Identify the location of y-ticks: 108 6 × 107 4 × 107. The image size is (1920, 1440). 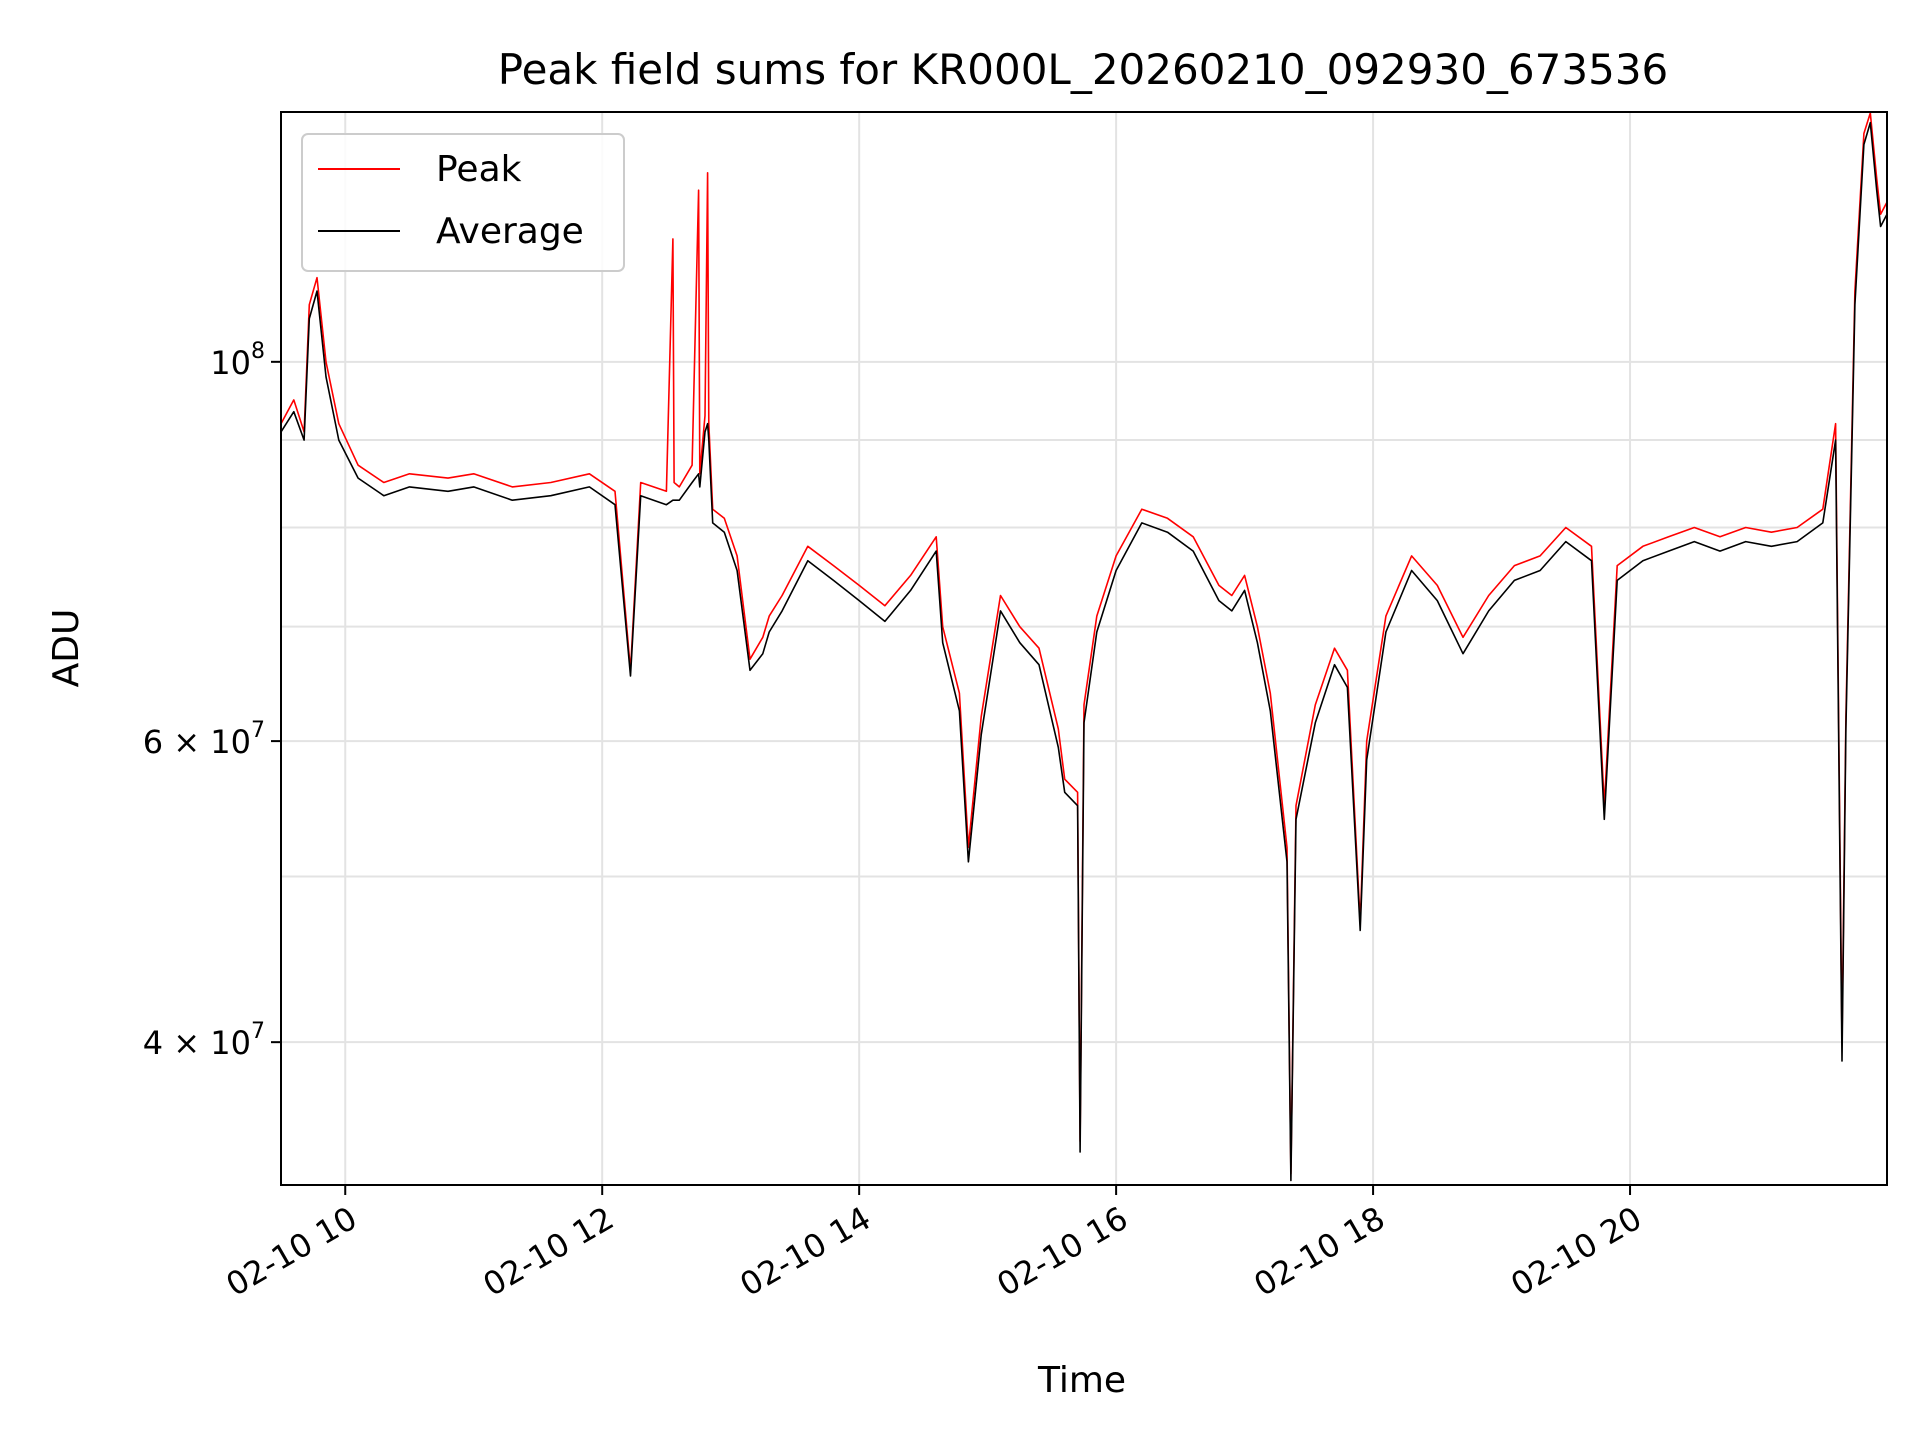
(212, 700).